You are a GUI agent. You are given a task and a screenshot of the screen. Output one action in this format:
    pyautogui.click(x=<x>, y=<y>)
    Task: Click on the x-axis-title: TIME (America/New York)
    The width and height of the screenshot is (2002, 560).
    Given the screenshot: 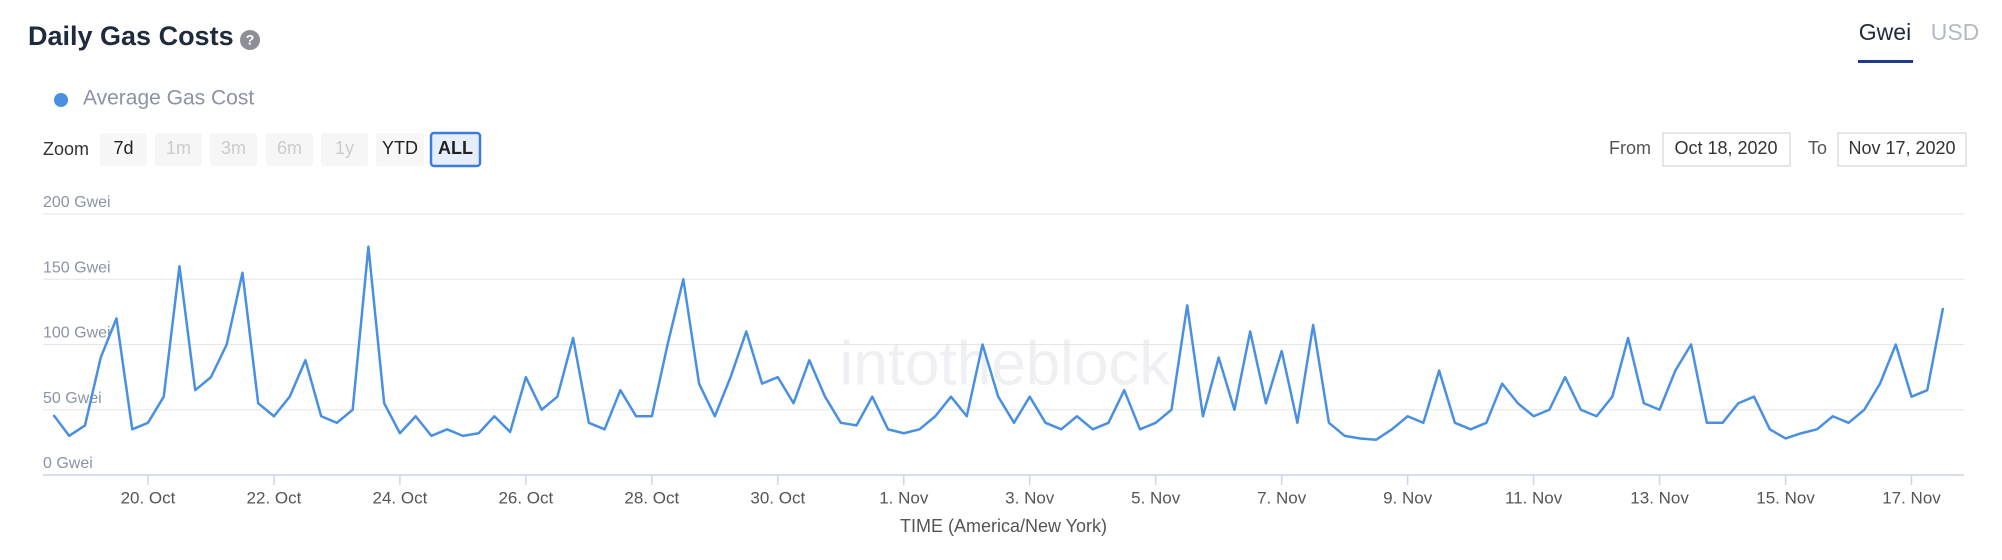 What is the action you would take?
    pyautogui.click(x=1003, y=526)
    